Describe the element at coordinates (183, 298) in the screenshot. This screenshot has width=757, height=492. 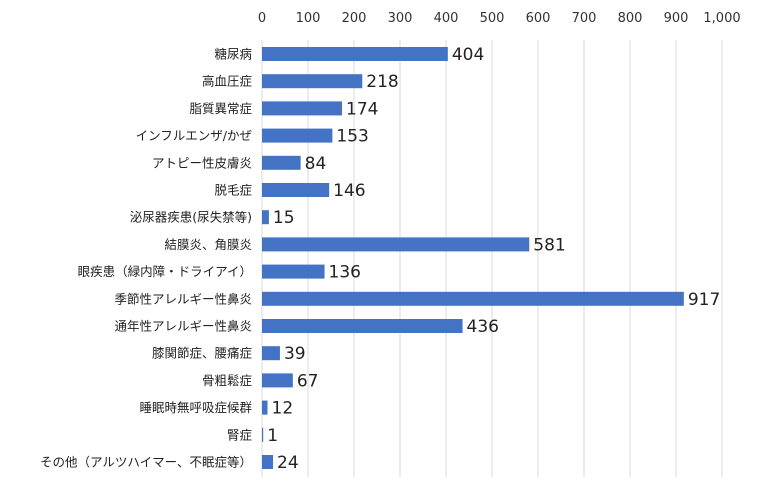
I see `category-label: 季節性アレルギー性鼻炎` at that location.